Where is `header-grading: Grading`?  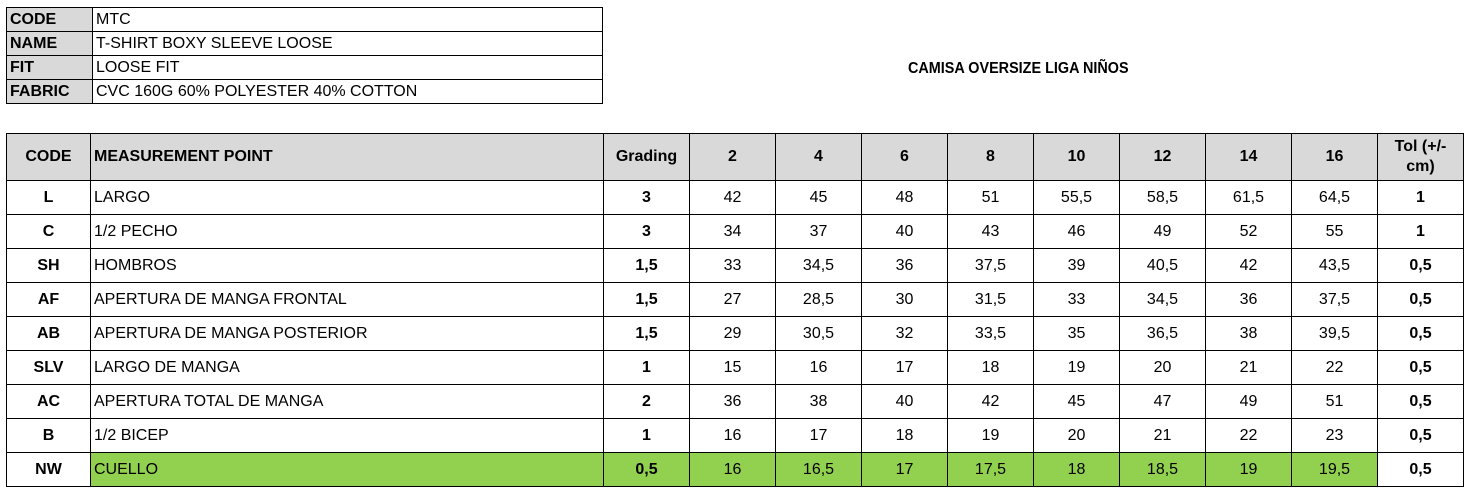 header-grading: Grading is located at coordinates (646, 157).